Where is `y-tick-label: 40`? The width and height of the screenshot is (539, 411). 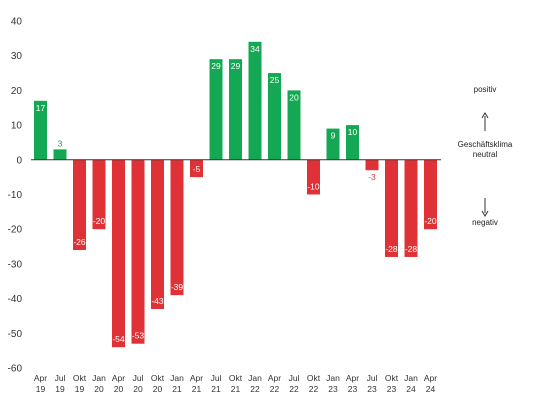
y-tick-label: 40 is located at coordinates (17, 22).